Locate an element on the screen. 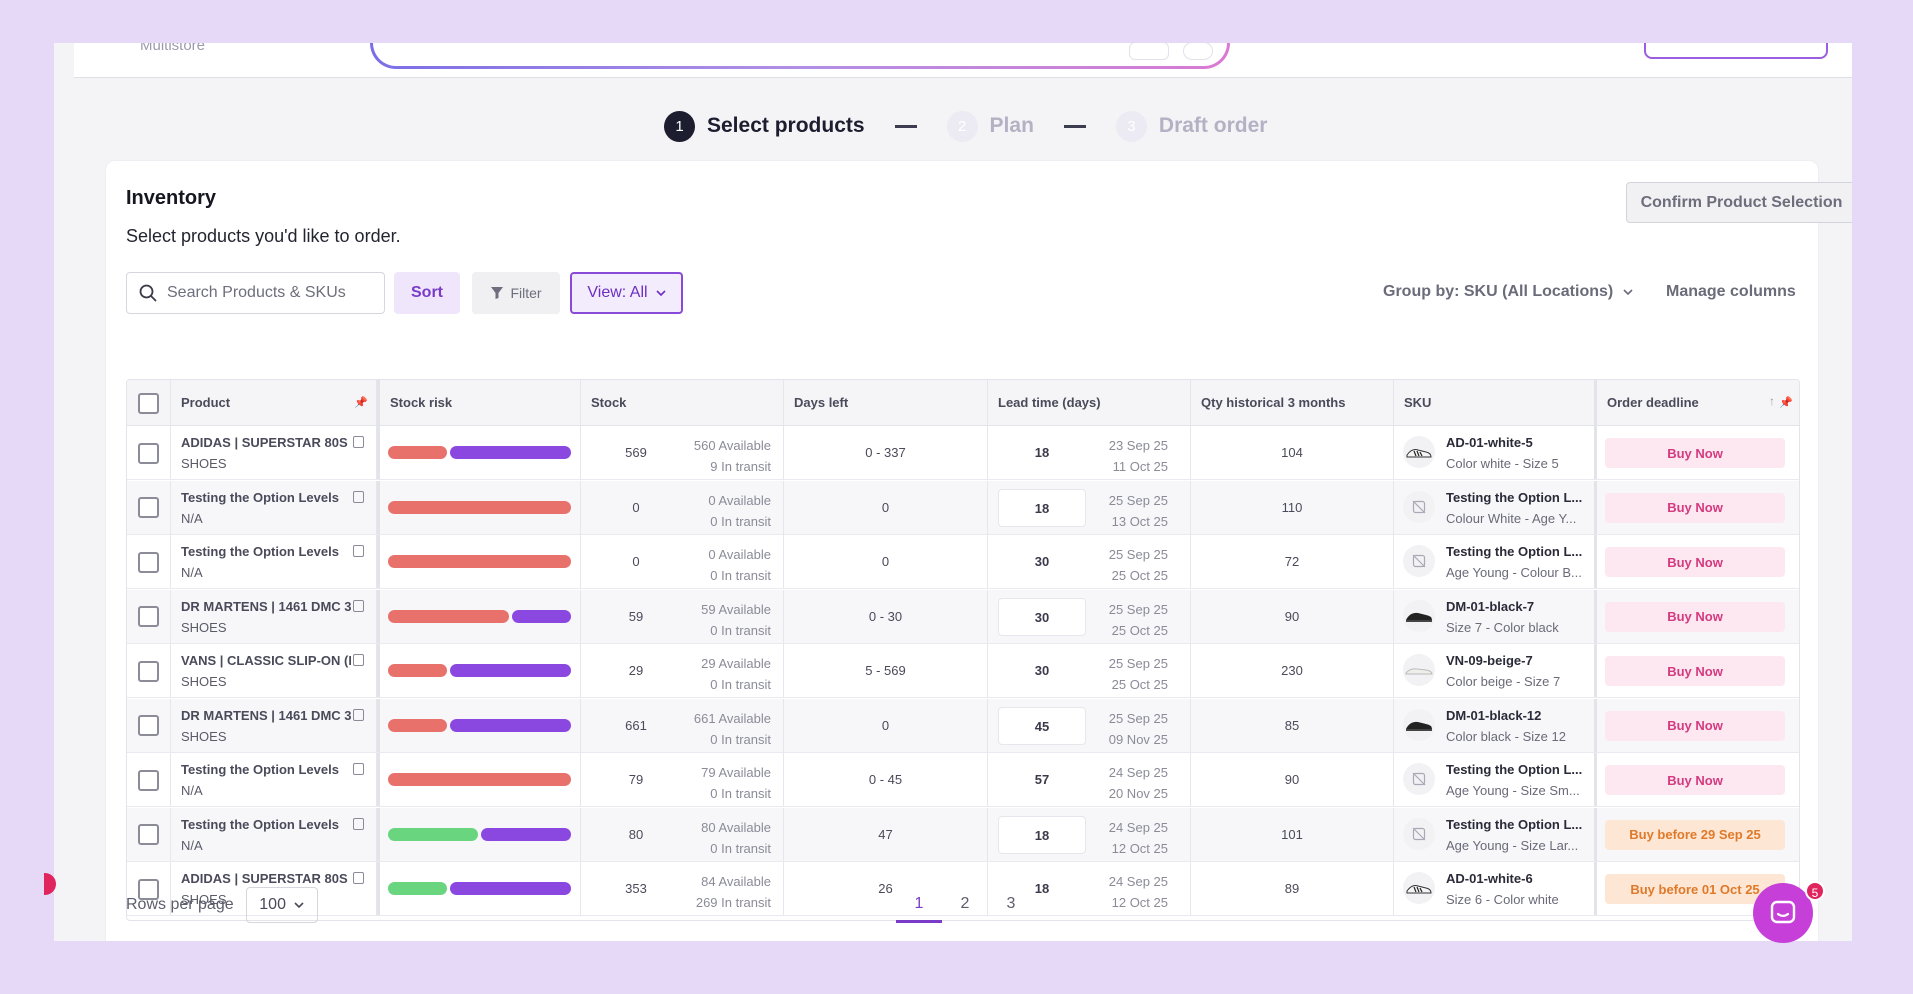 Image resolution: width=1913 pixels, height=994 pixels. sort-ascending-icon: ↑ is located at coordinates (1772, 401).